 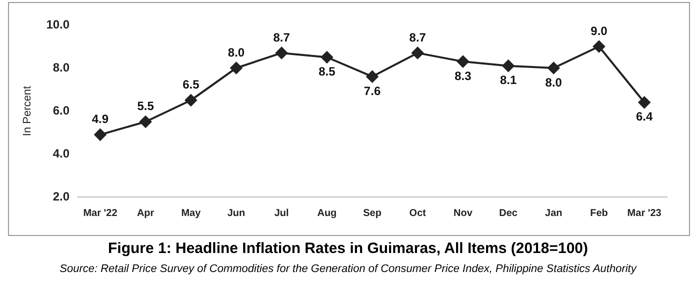 What do you see at coordinates (61, 153) in the screenshot?
I see `y-tick-label: 4.0` at bounding box center [61, 153].